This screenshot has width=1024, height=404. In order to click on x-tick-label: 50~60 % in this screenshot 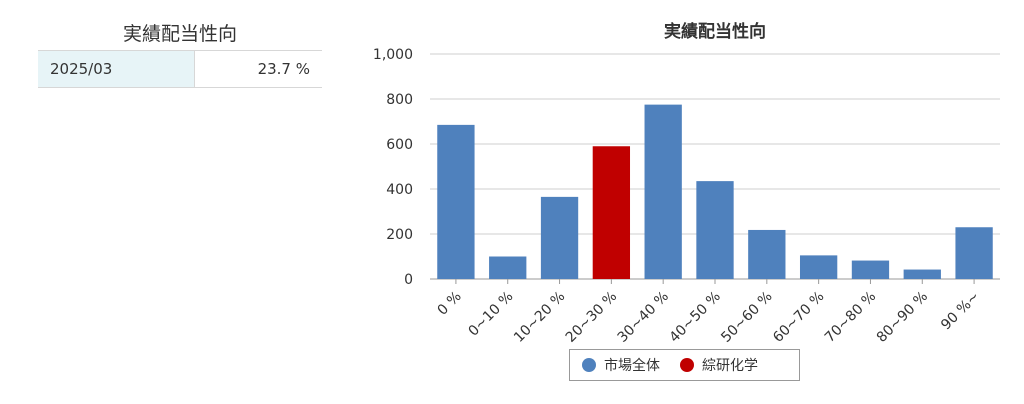, I will do `click(746, 317)`.